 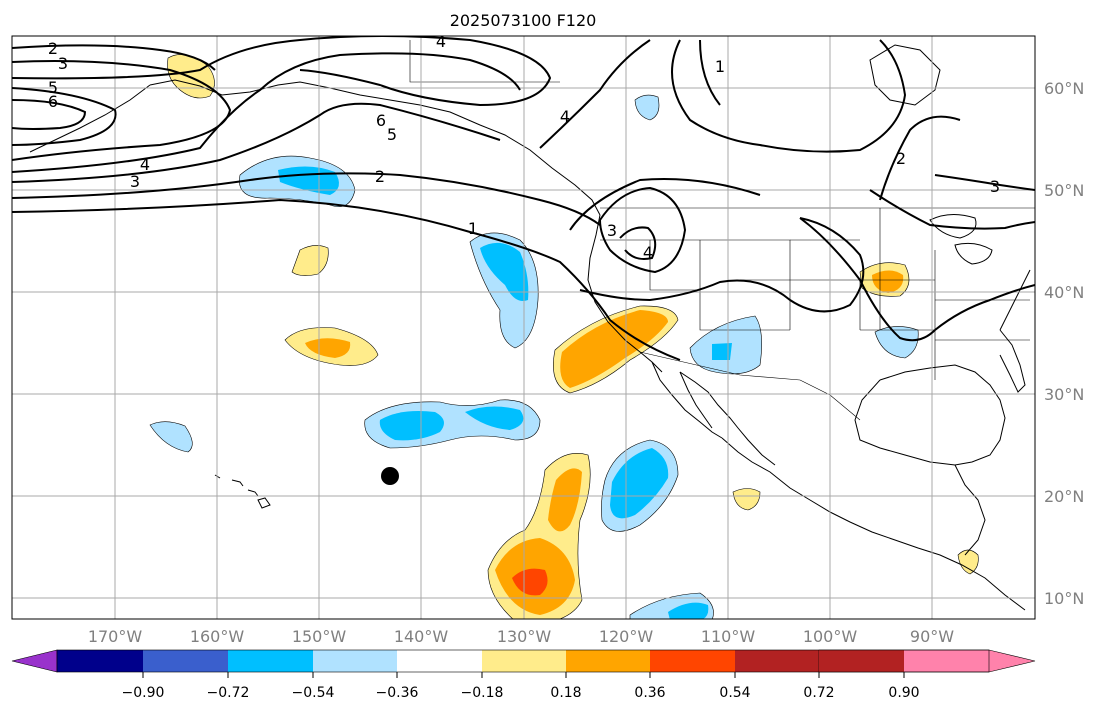 What do you see at coordinates (1064, 292) in the screenshot?
I see `lat-label: 40°N` at bounding box center [1064, 292].